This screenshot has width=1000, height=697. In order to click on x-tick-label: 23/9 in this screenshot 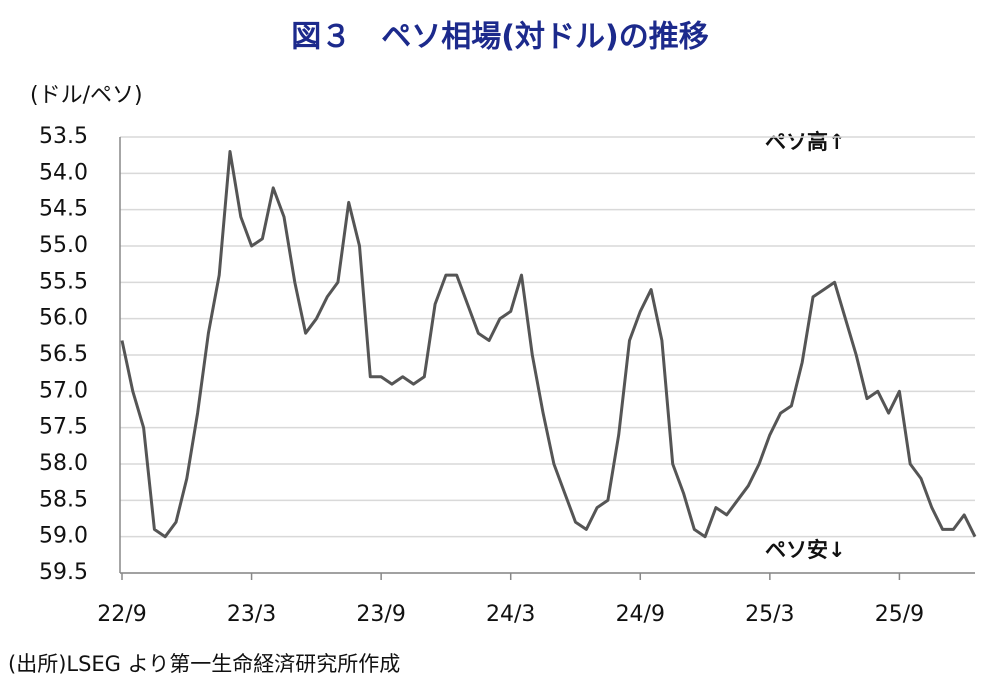, I will do `click(380, 614)`.